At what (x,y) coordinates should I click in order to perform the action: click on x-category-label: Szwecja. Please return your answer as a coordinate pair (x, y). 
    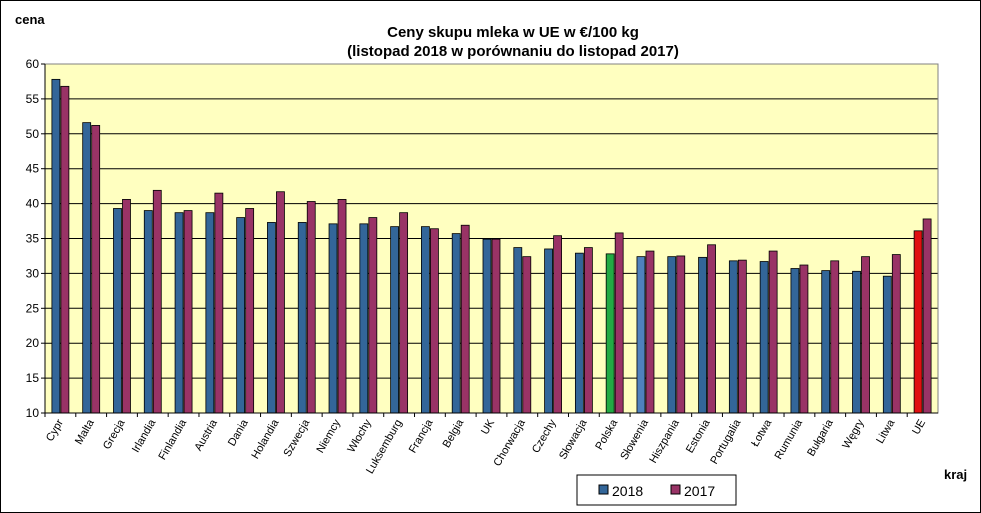
    Looking at the image, I should click on (296, 438).